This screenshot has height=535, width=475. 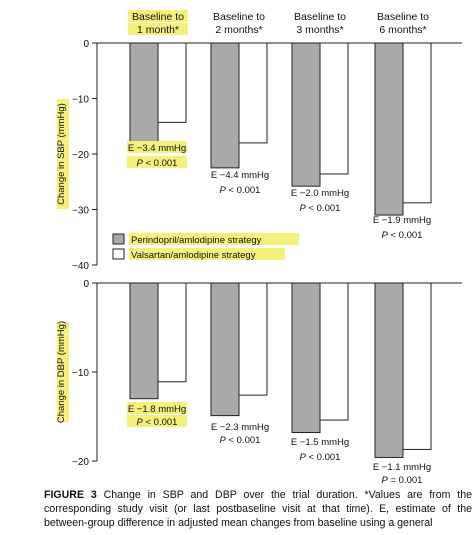 What do you see at coordinates (240, 427) in the screenshot?
I see `annotation-estimate: E −2.3 mmHg` at bounding box center [240, 427].